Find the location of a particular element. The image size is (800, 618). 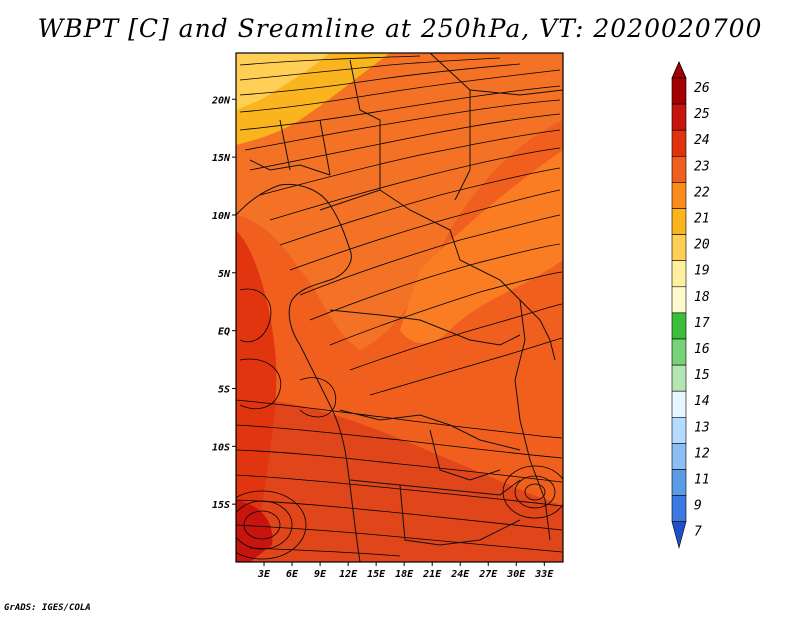

colorbar: 26 25 24 23 22 21 20 19 18 17 16 15 14 13 12 11 9 7 is located at coordinates (690, 305).